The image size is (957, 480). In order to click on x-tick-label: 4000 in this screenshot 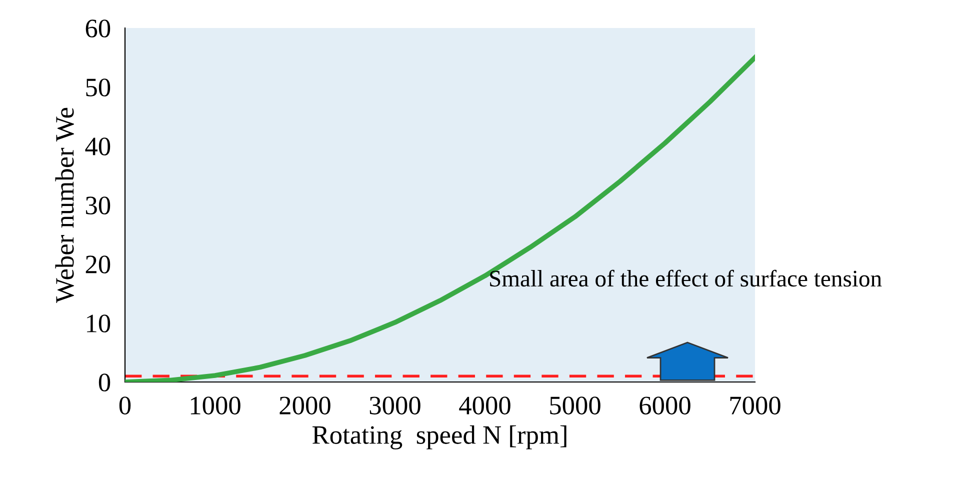, I will do `click(484, 405)`.